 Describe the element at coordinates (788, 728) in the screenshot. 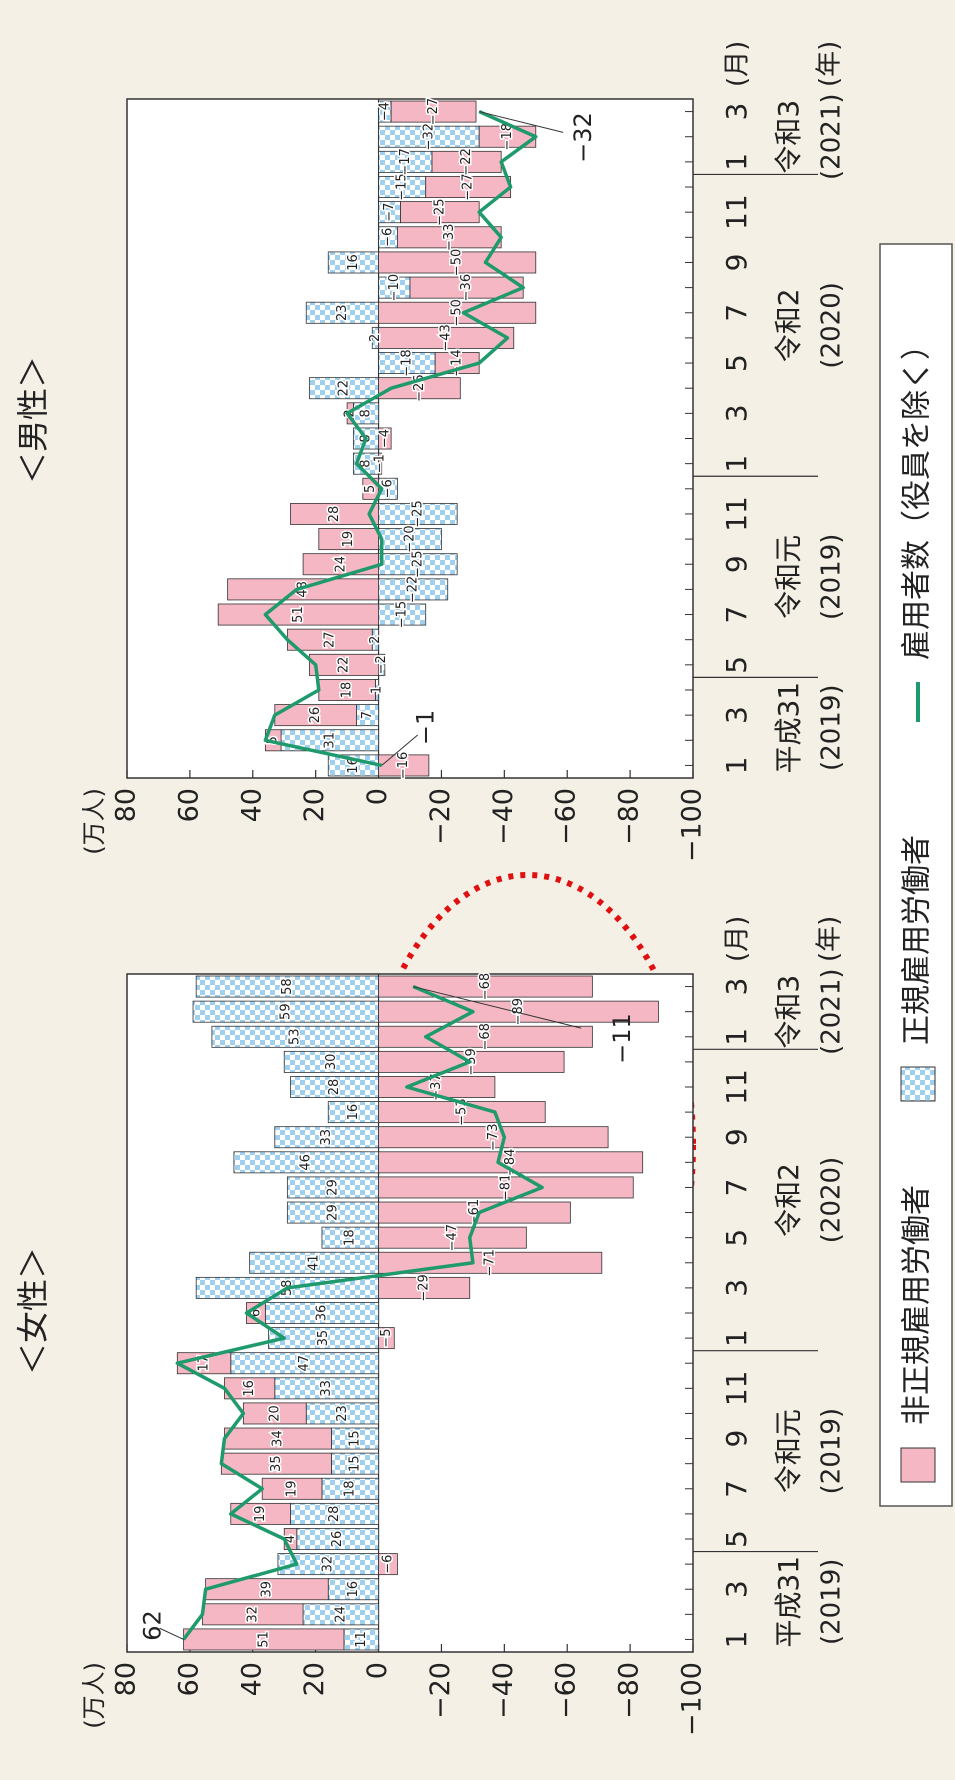

I see `group-label: 平成31` at that location.